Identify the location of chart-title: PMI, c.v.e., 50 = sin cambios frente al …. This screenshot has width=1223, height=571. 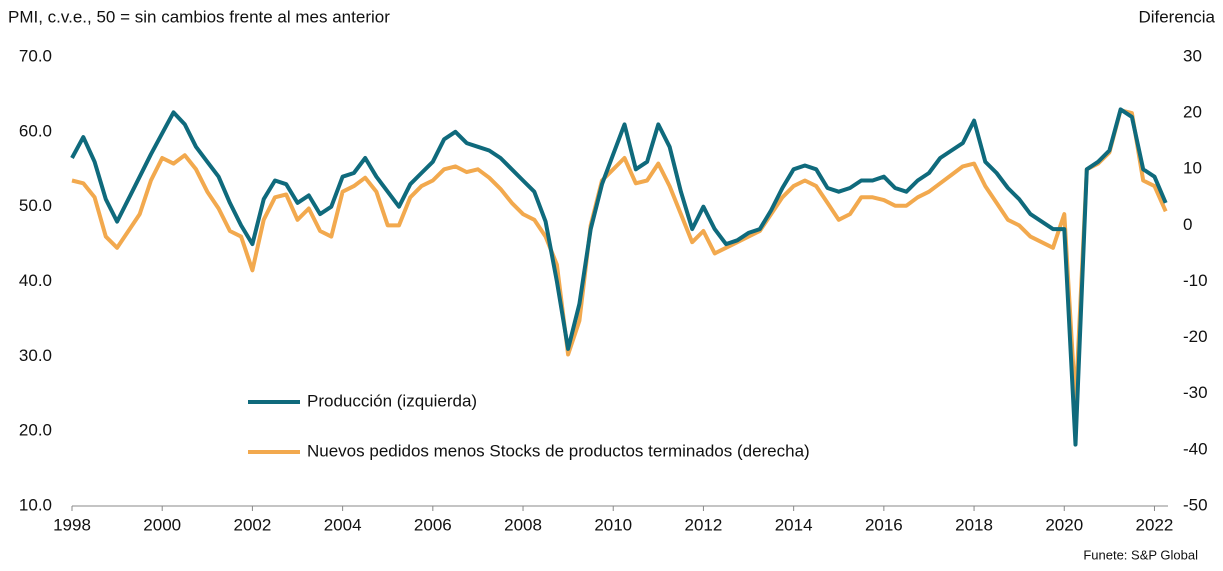
(199, 16).